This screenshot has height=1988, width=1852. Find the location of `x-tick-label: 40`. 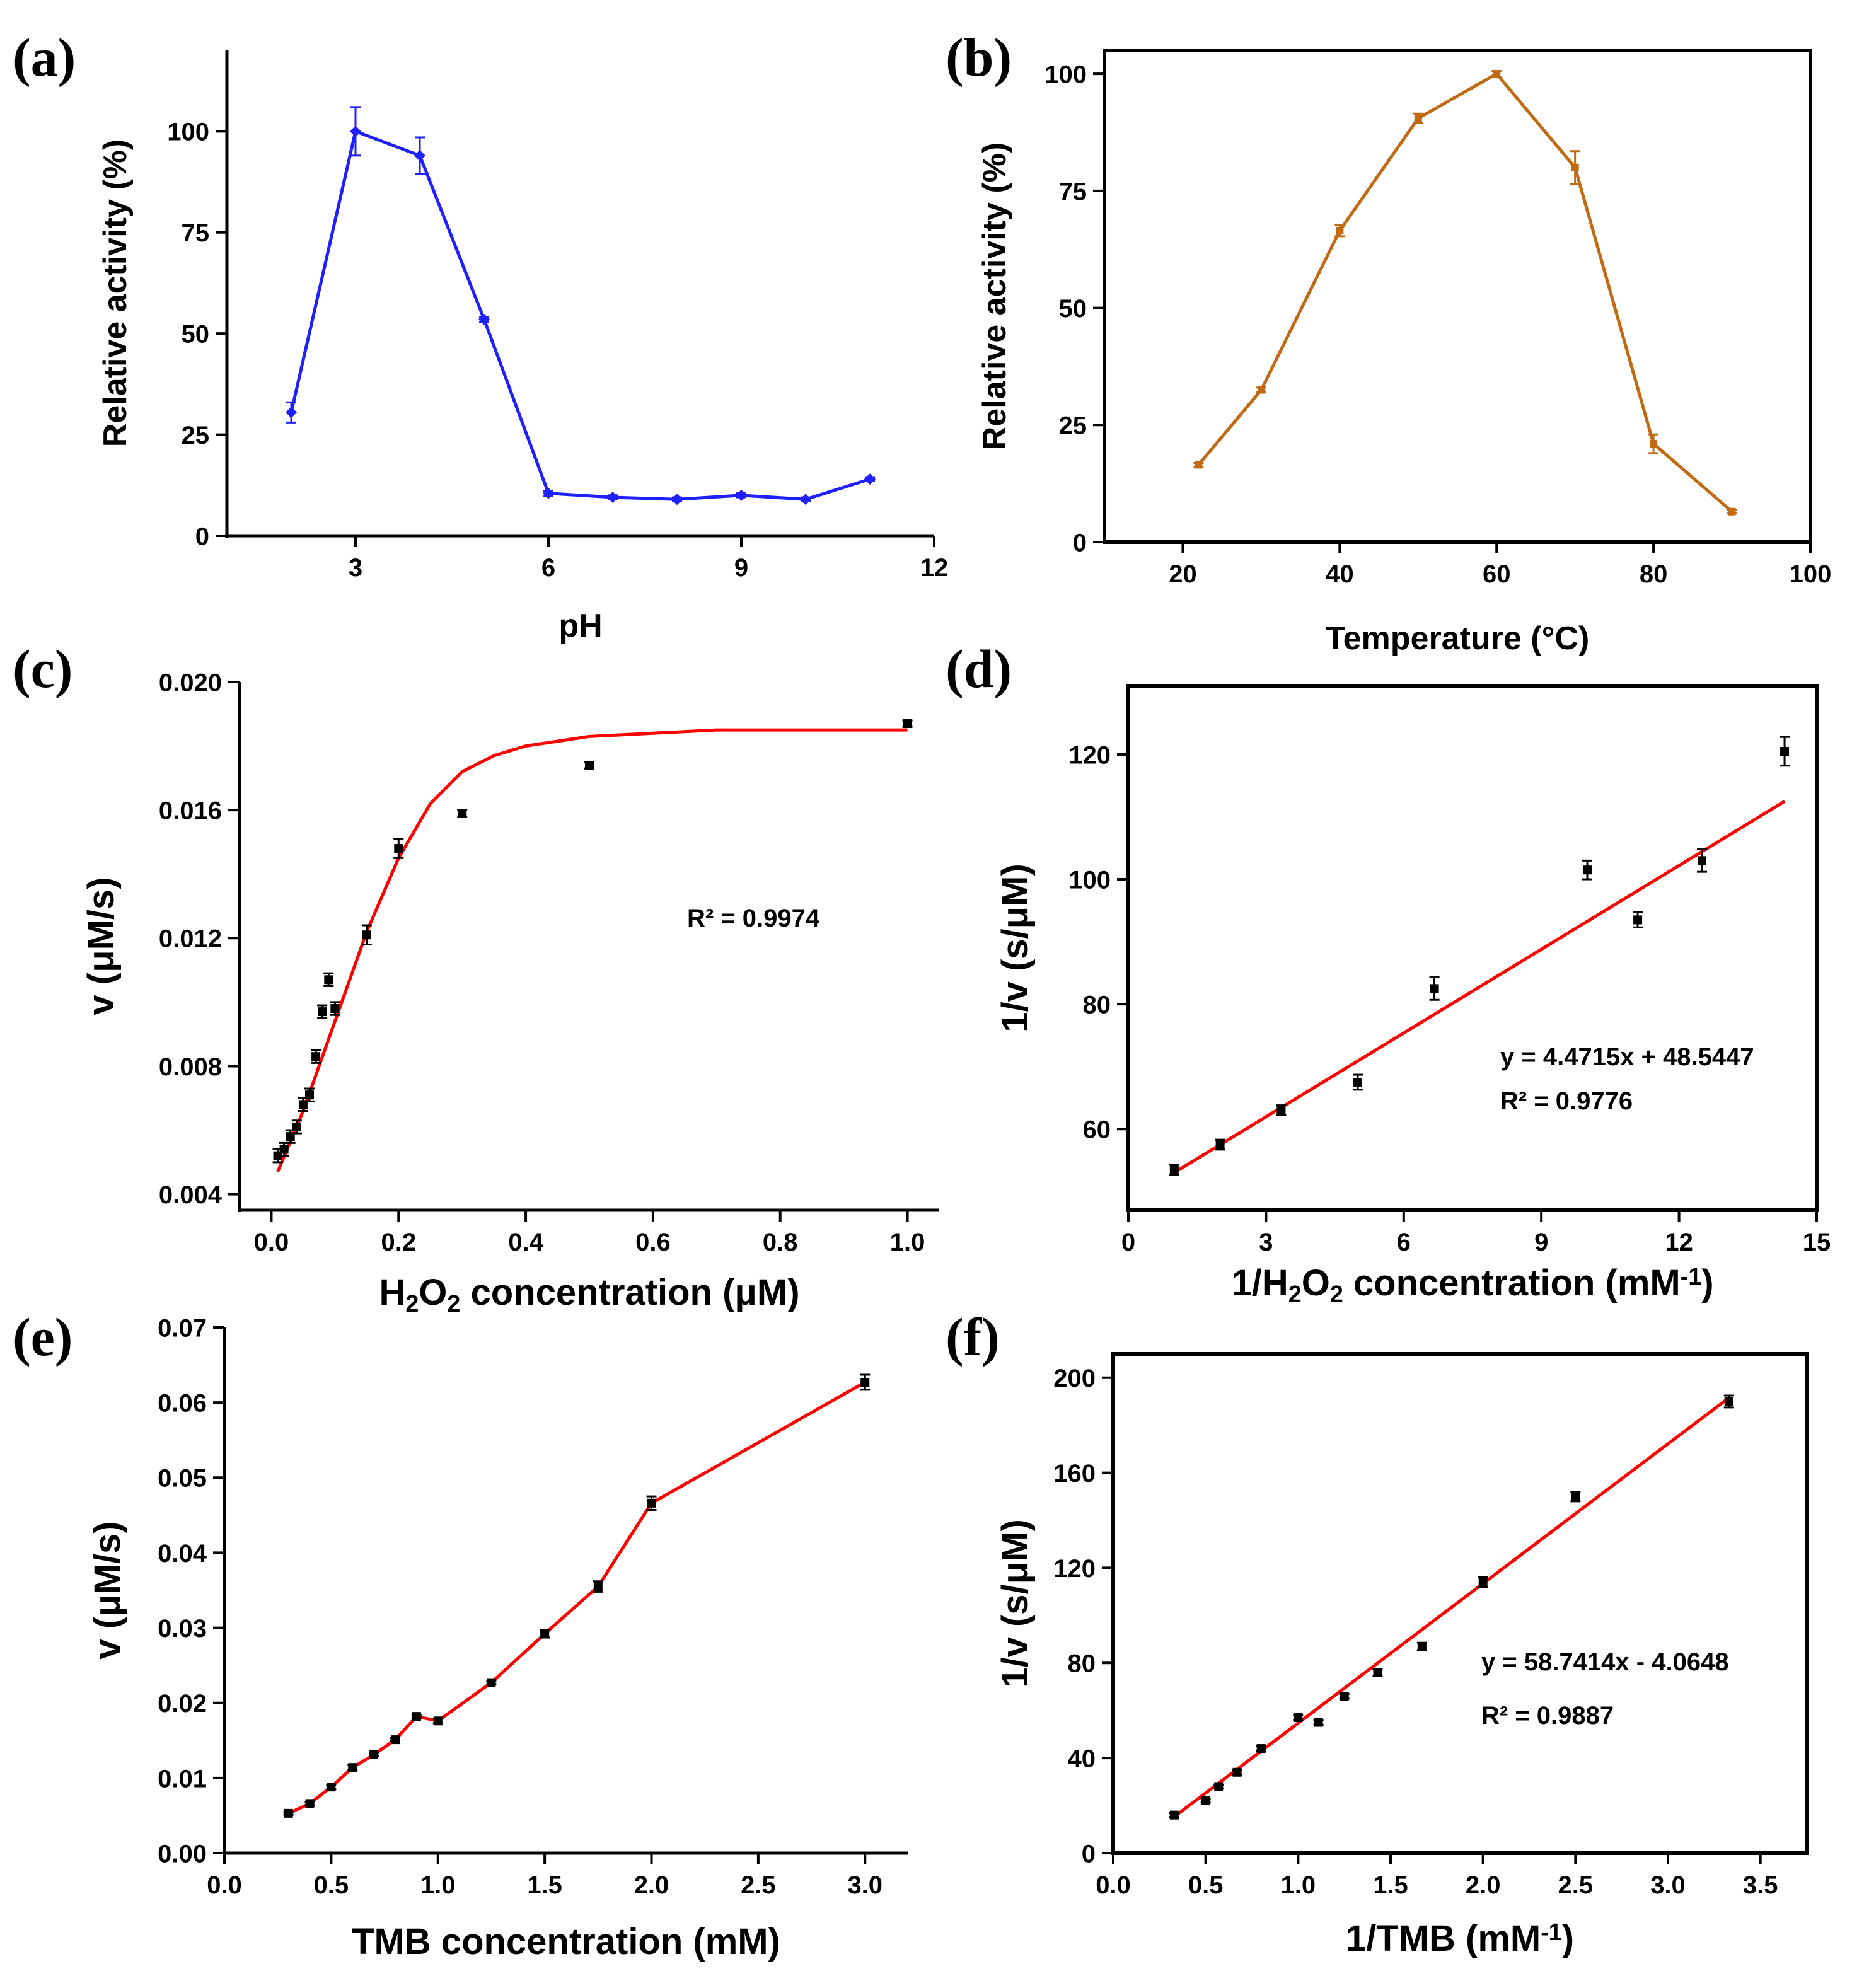

x-tick-label: 40 is located at coordinates (1340, 574).